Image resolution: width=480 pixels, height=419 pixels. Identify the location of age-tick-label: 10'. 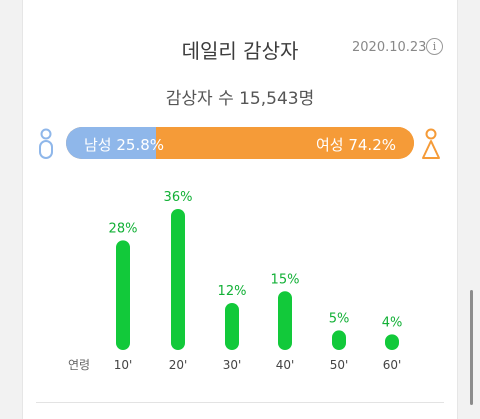
(123, 365).